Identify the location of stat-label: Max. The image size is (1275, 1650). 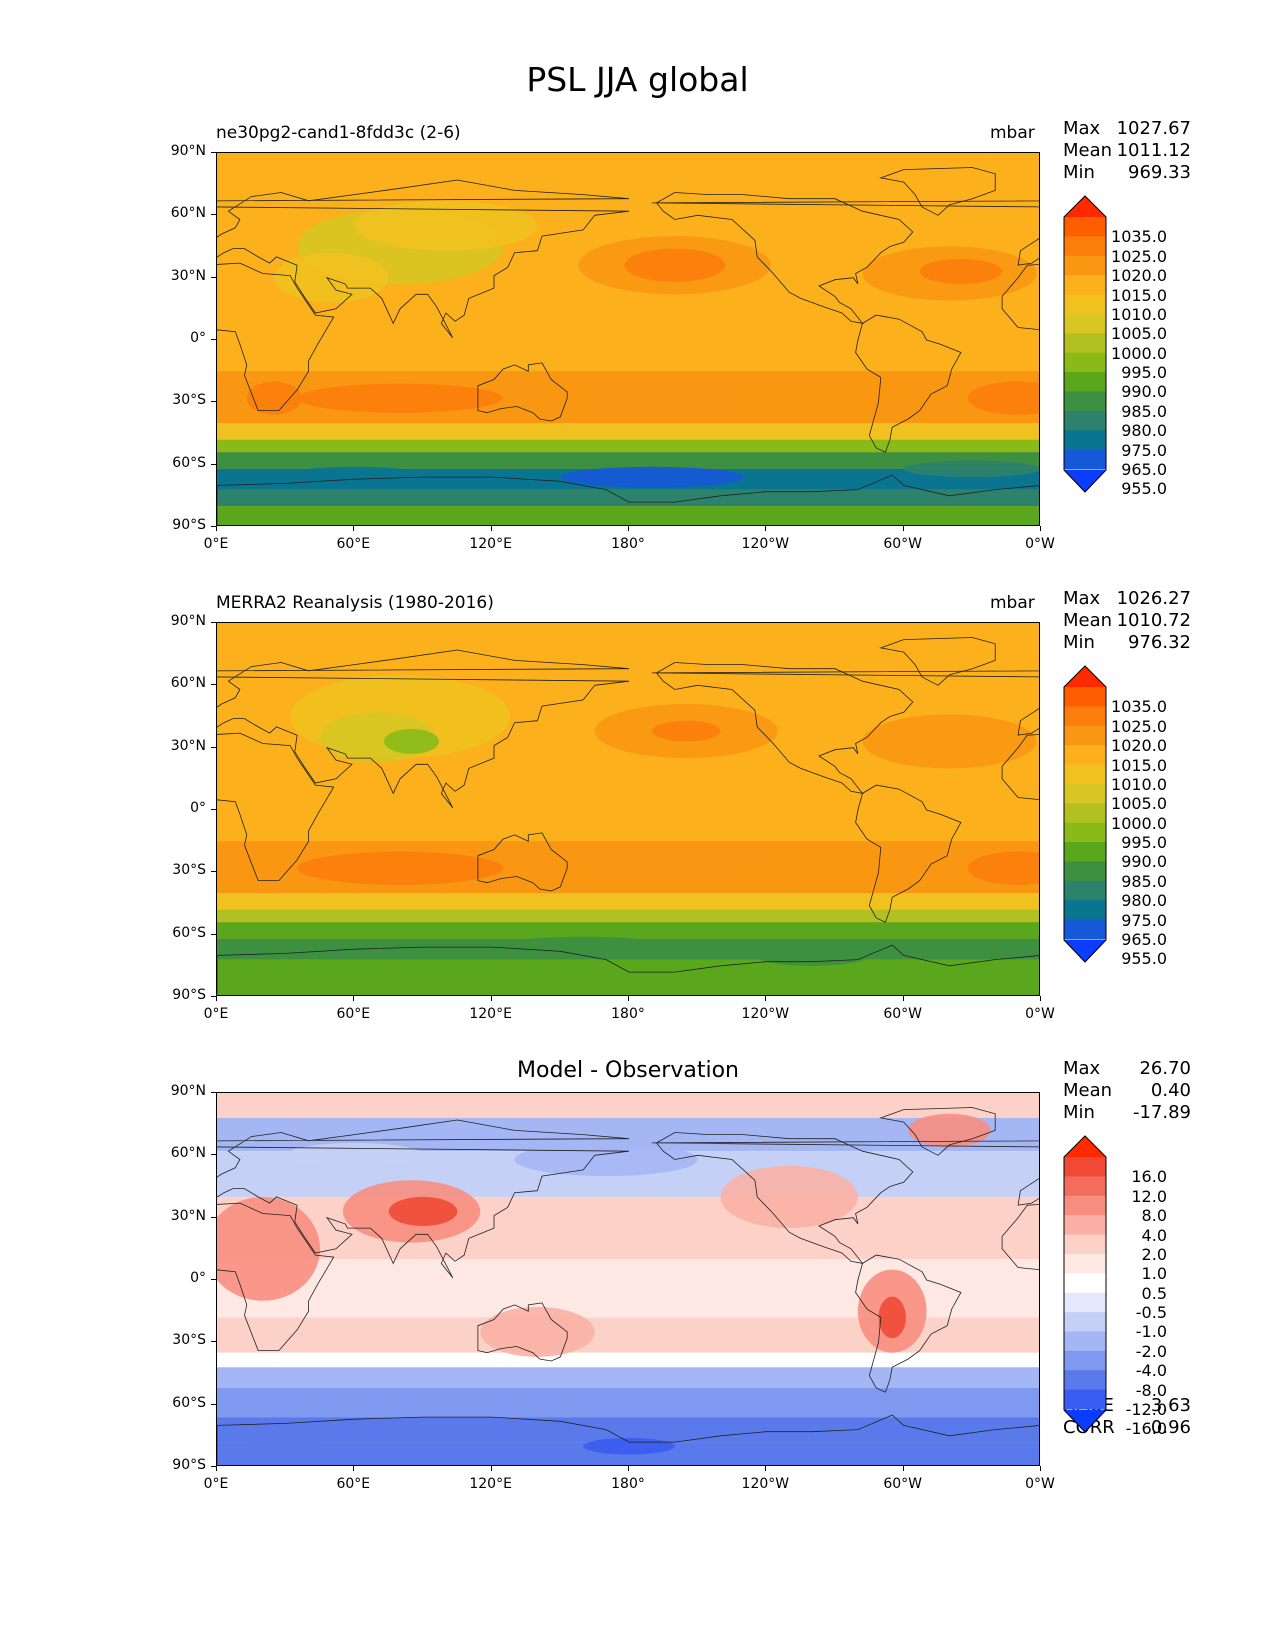
(1082, 128).